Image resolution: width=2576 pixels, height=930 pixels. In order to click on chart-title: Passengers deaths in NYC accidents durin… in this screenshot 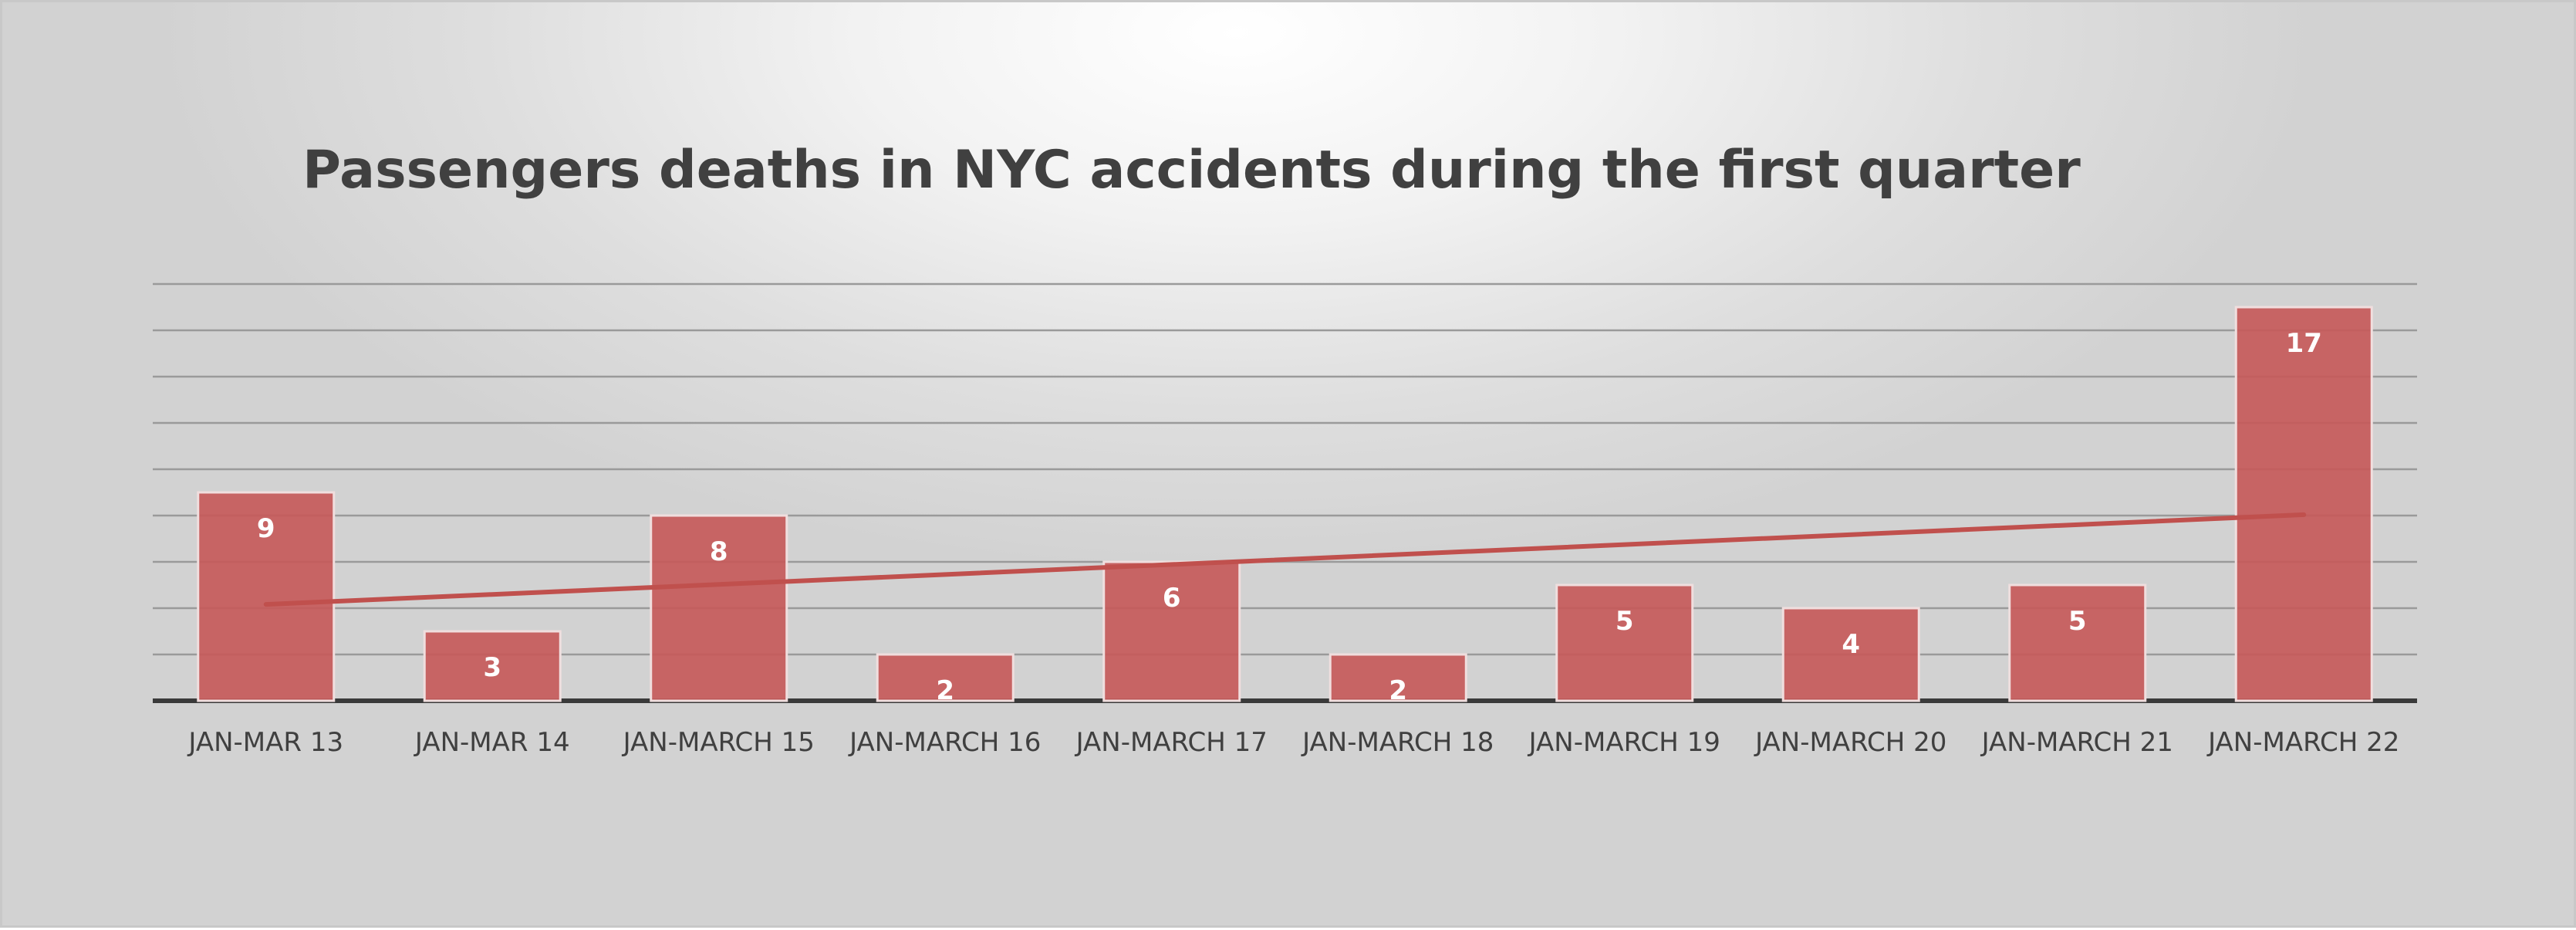, I will do `click(1191, 170)`.